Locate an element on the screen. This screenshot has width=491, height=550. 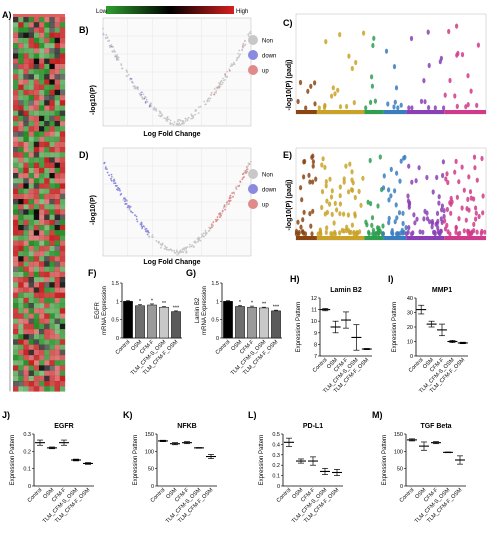
y-tick-label: 0.4 is located at coordinates (276, 445).